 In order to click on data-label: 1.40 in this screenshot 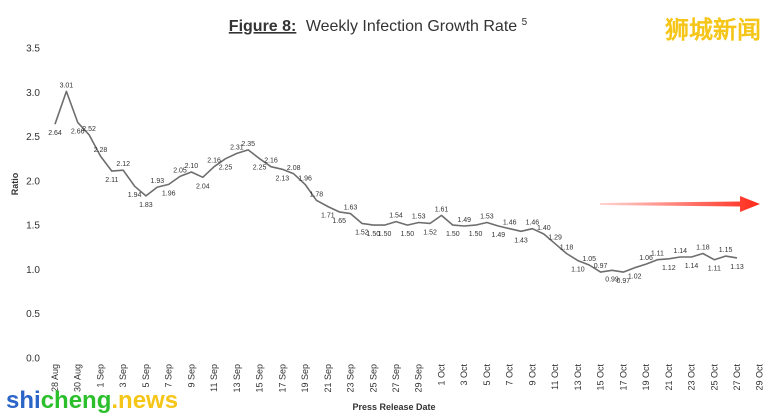, I will do `click(544, 228)`.